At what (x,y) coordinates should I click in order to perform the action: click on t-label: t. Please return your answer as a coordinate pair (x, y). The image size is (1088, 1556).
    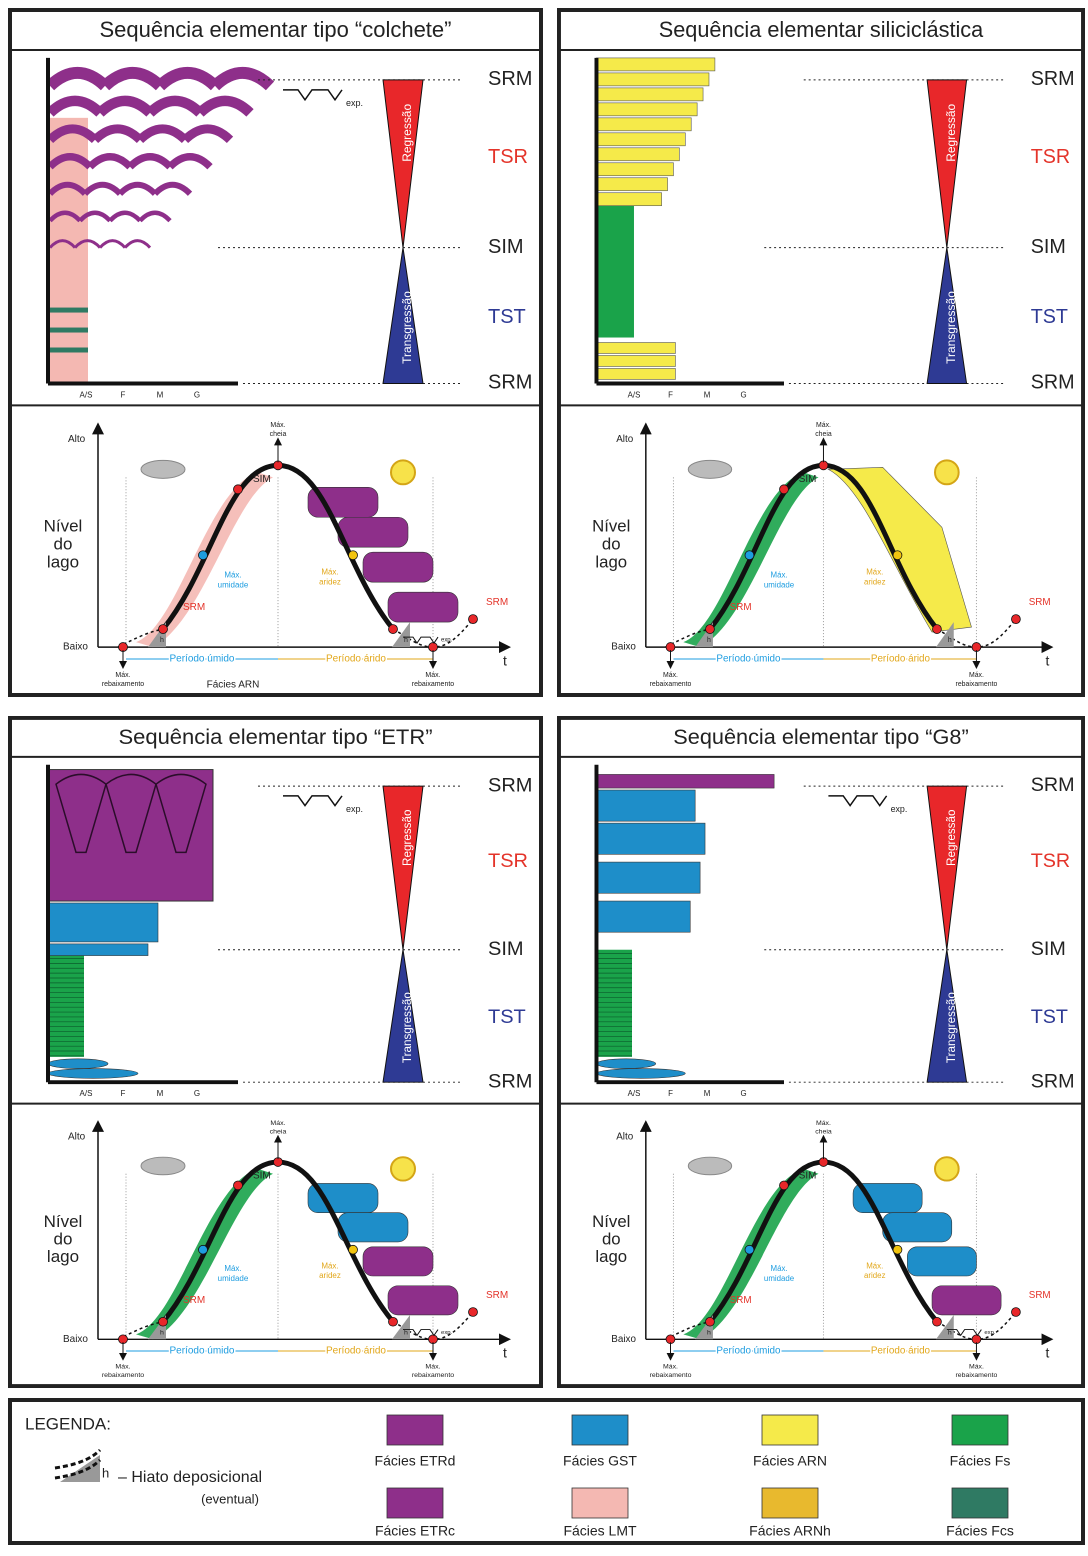
    Looking at the image, I should click on (1048, 661).